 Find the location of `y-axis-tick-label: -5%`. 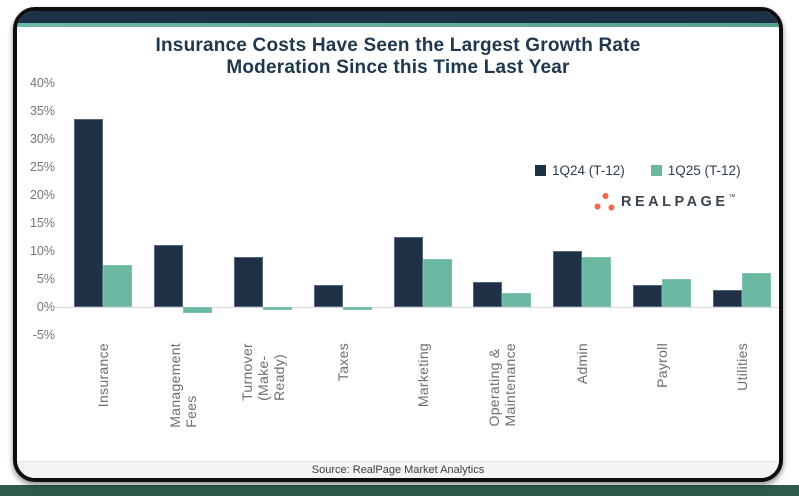

y-axis-tick-label: -5% is located at coordinates (43, 335).